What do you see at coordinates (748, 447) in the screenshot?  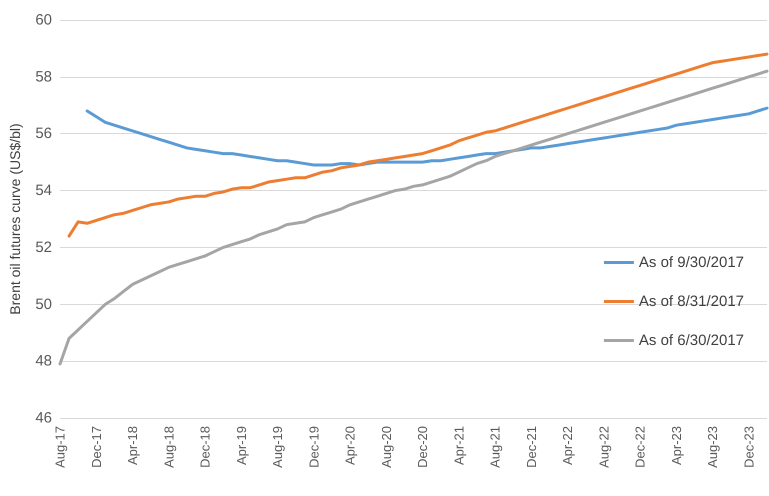 I see `x-tick-label: Dec-23` at bounding box center [748, 447].